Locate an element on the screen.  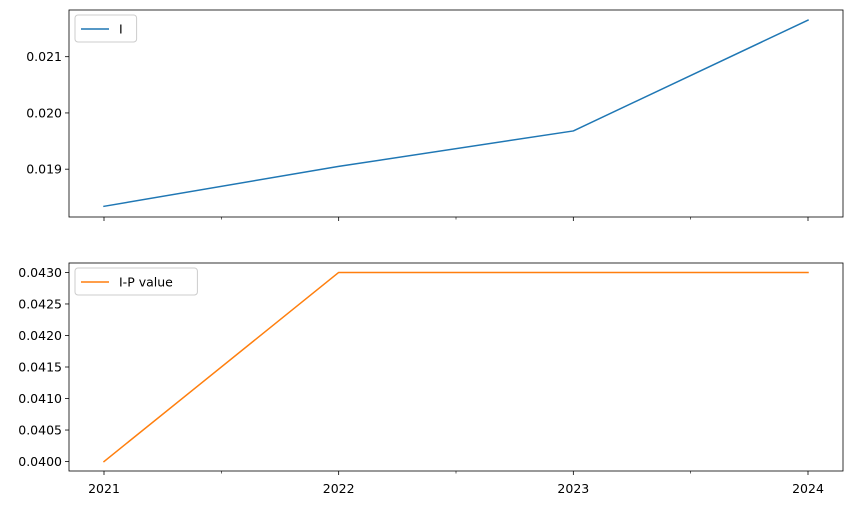
y-tick-label: 0.0405 is located at coordinates (40, 430).